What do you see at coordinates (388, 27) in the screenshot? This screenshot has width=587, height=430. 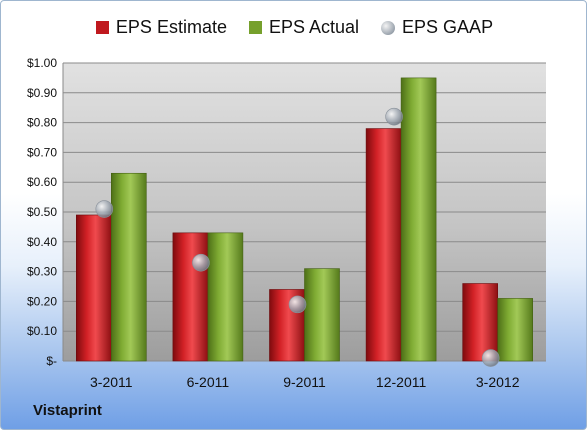 I see `legend-swatch-gaap` at bounding box center [388, 27].